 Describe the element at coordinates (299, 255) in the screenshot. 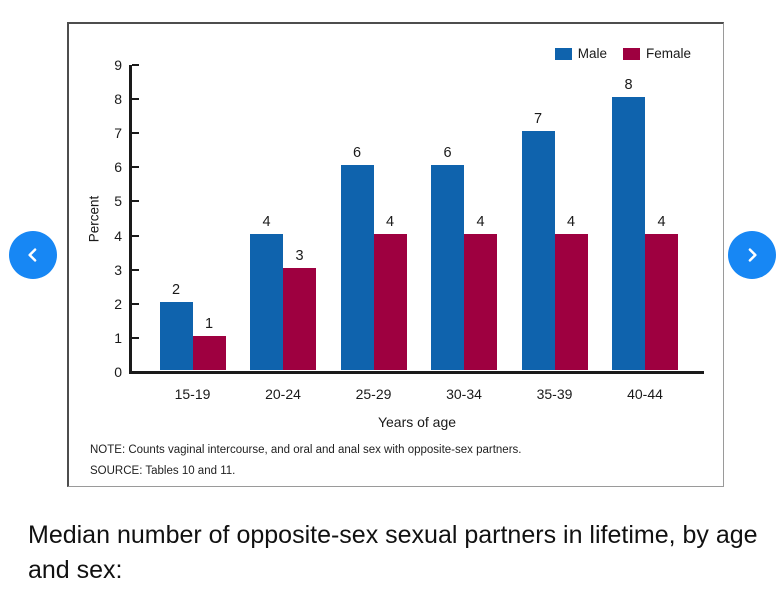

I see `bar-value-label: 3` at that location.